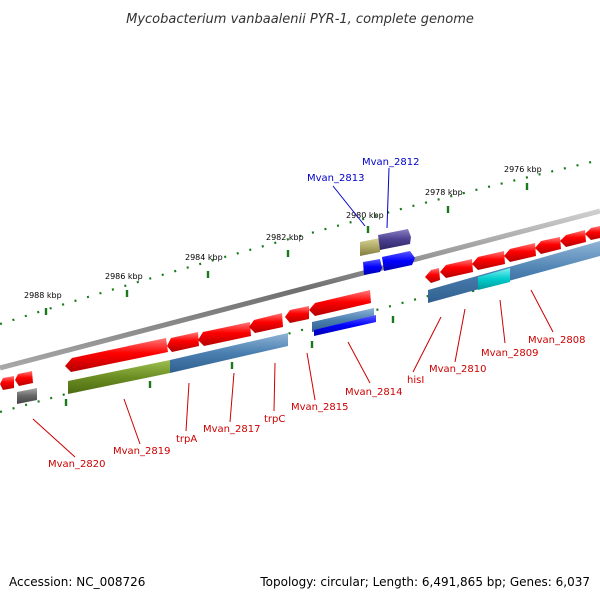 The height and width of the screenshot is (600, 600). Describe the element at coordinates (345, 325) in the screenshot. I see `annotation-blue` at that location.